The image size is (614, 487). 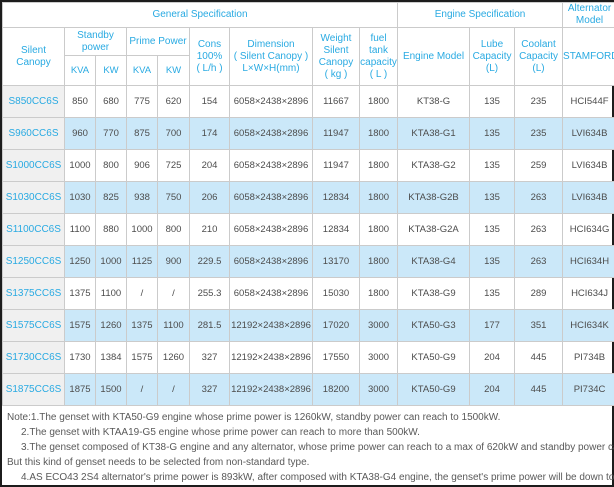 What do you see at coordinates (142, 133) in the screenshot?
I see `cell-prime-kva: 875` at bounding box center [142, 133].